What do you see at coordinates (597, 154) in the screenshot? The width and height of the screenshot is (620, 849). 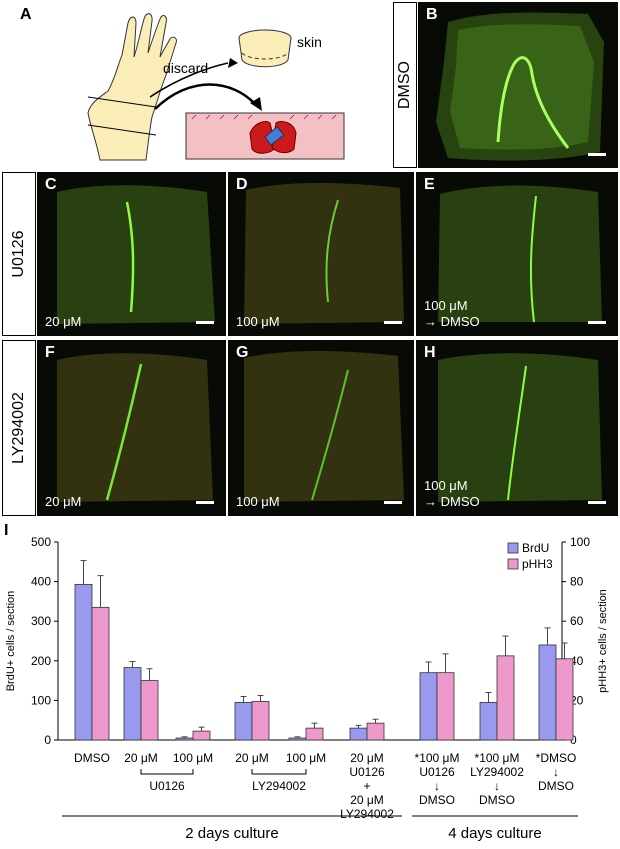 I see `panel-b-scalebar` at bounding box center [597, 154].